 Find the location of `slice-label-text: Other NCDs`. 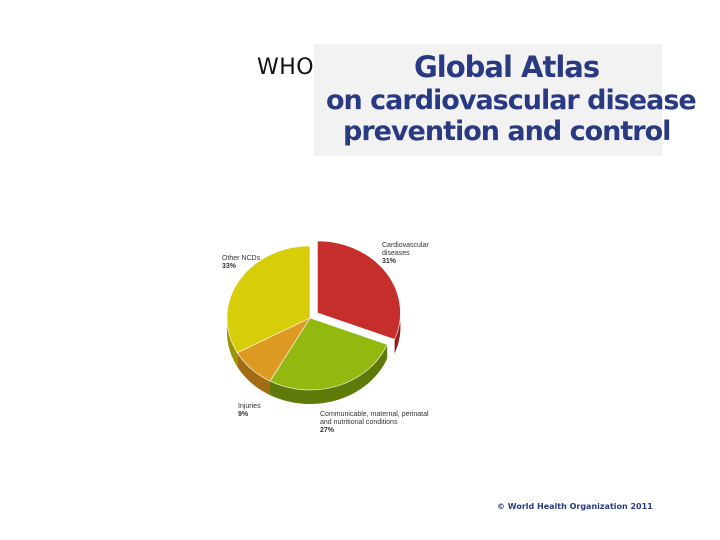

slice-label-text: Other NCDs is located at coordinates (241, 258).